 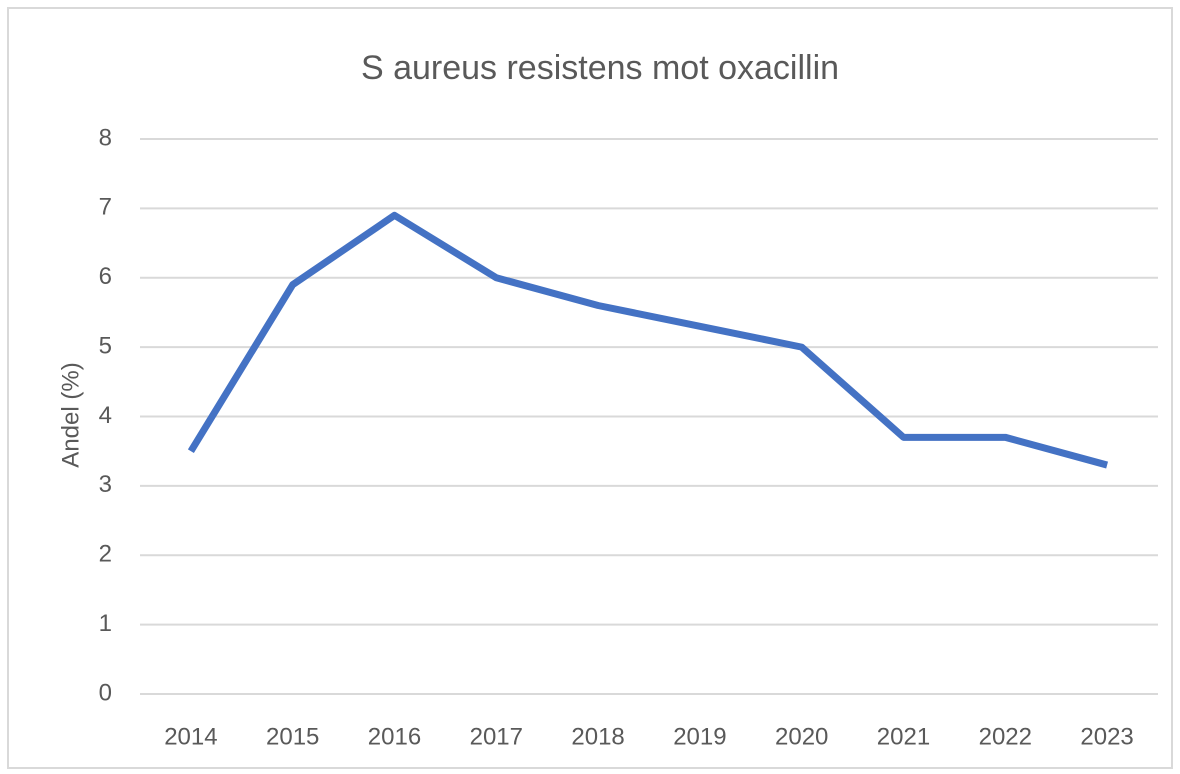 I want to click on y-tick-label: 0, so click(x=105, y=692).